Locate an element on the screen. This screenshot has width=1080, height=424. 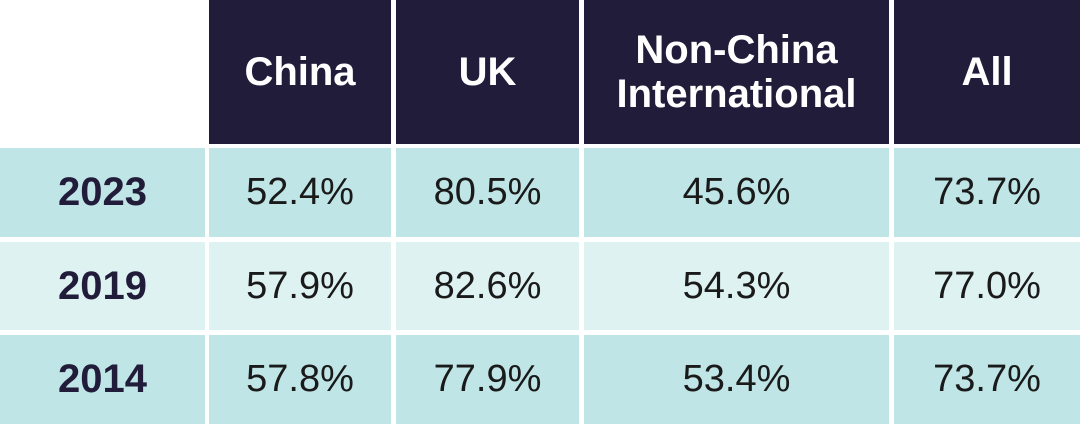
table-cell: 77.9% is located at coordinates (487, 379).